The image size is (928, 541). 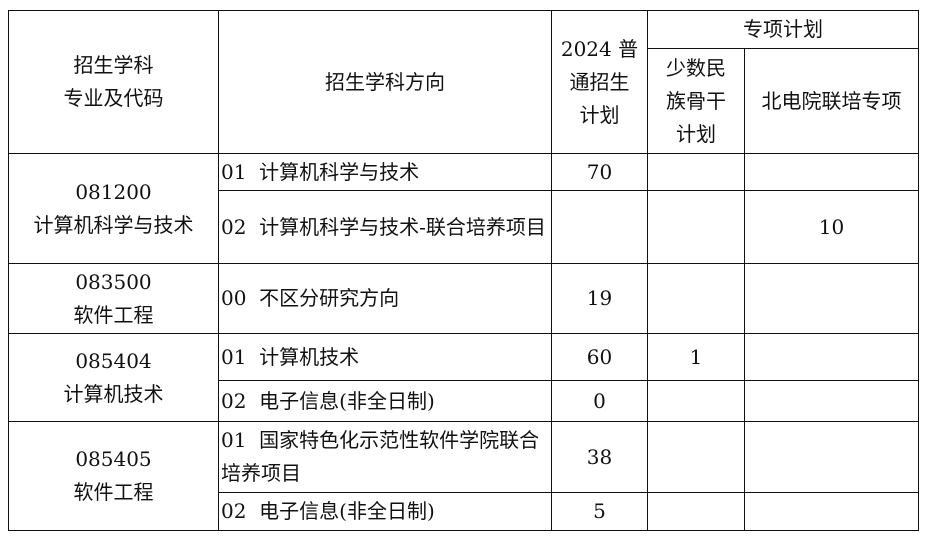 What do you see at coordinates (831, 227) in the screenshot?
I see `joint-cell: 10` at bounding box center [831, 227].